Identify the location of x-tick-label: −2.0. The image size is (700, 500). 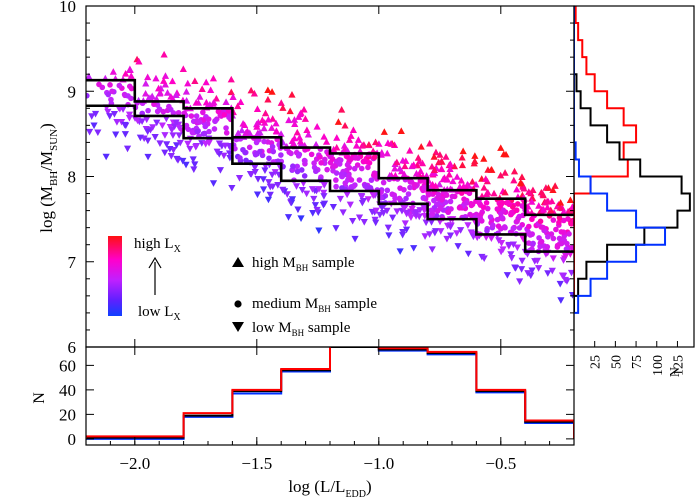
(134, 463).